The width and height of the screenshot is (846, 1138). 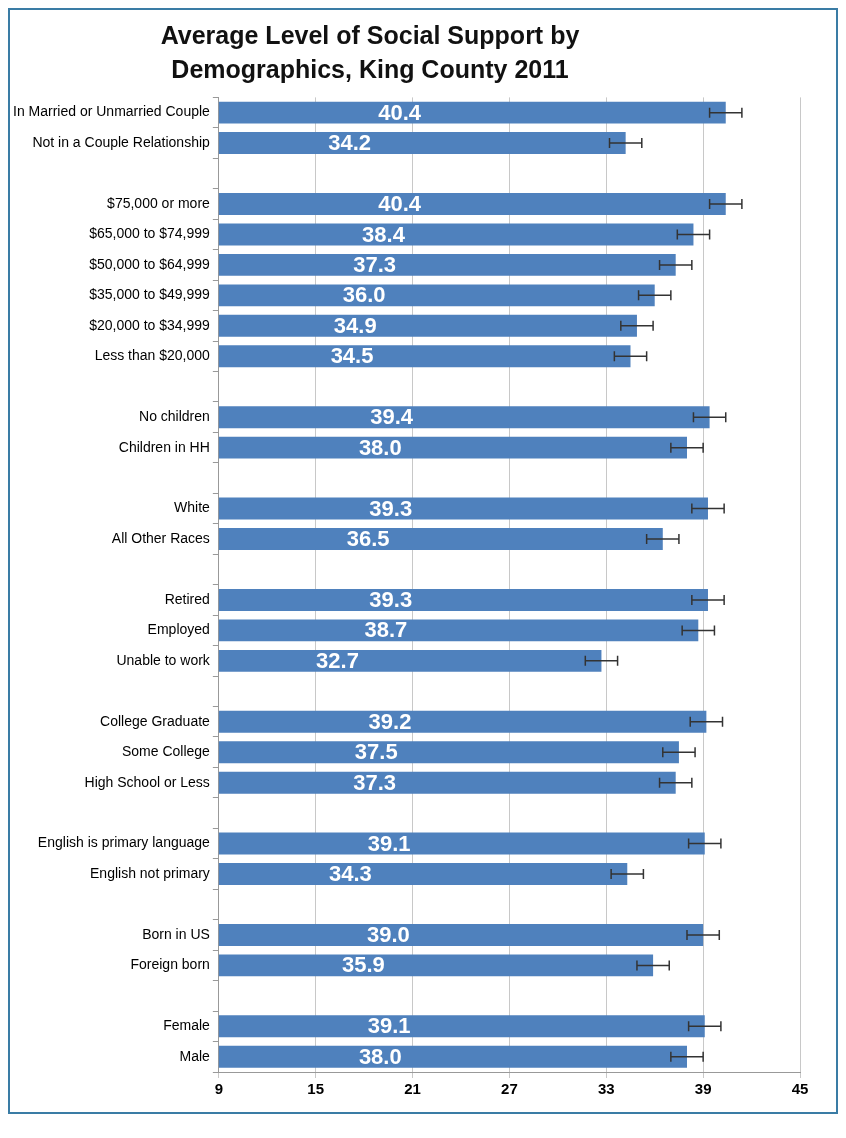 I want to click on y-tick-label: $35,000 to $49,999, so click(x=150, y=294).